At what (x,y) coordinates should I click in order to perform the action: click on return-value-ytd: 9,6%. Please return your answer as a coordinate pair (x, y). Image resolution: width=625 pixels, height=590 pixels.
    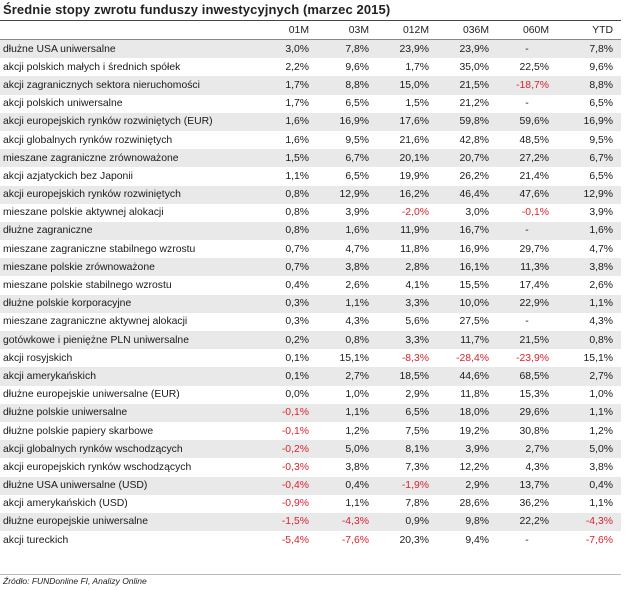
    Looking at the image, I should click on (601, 67).